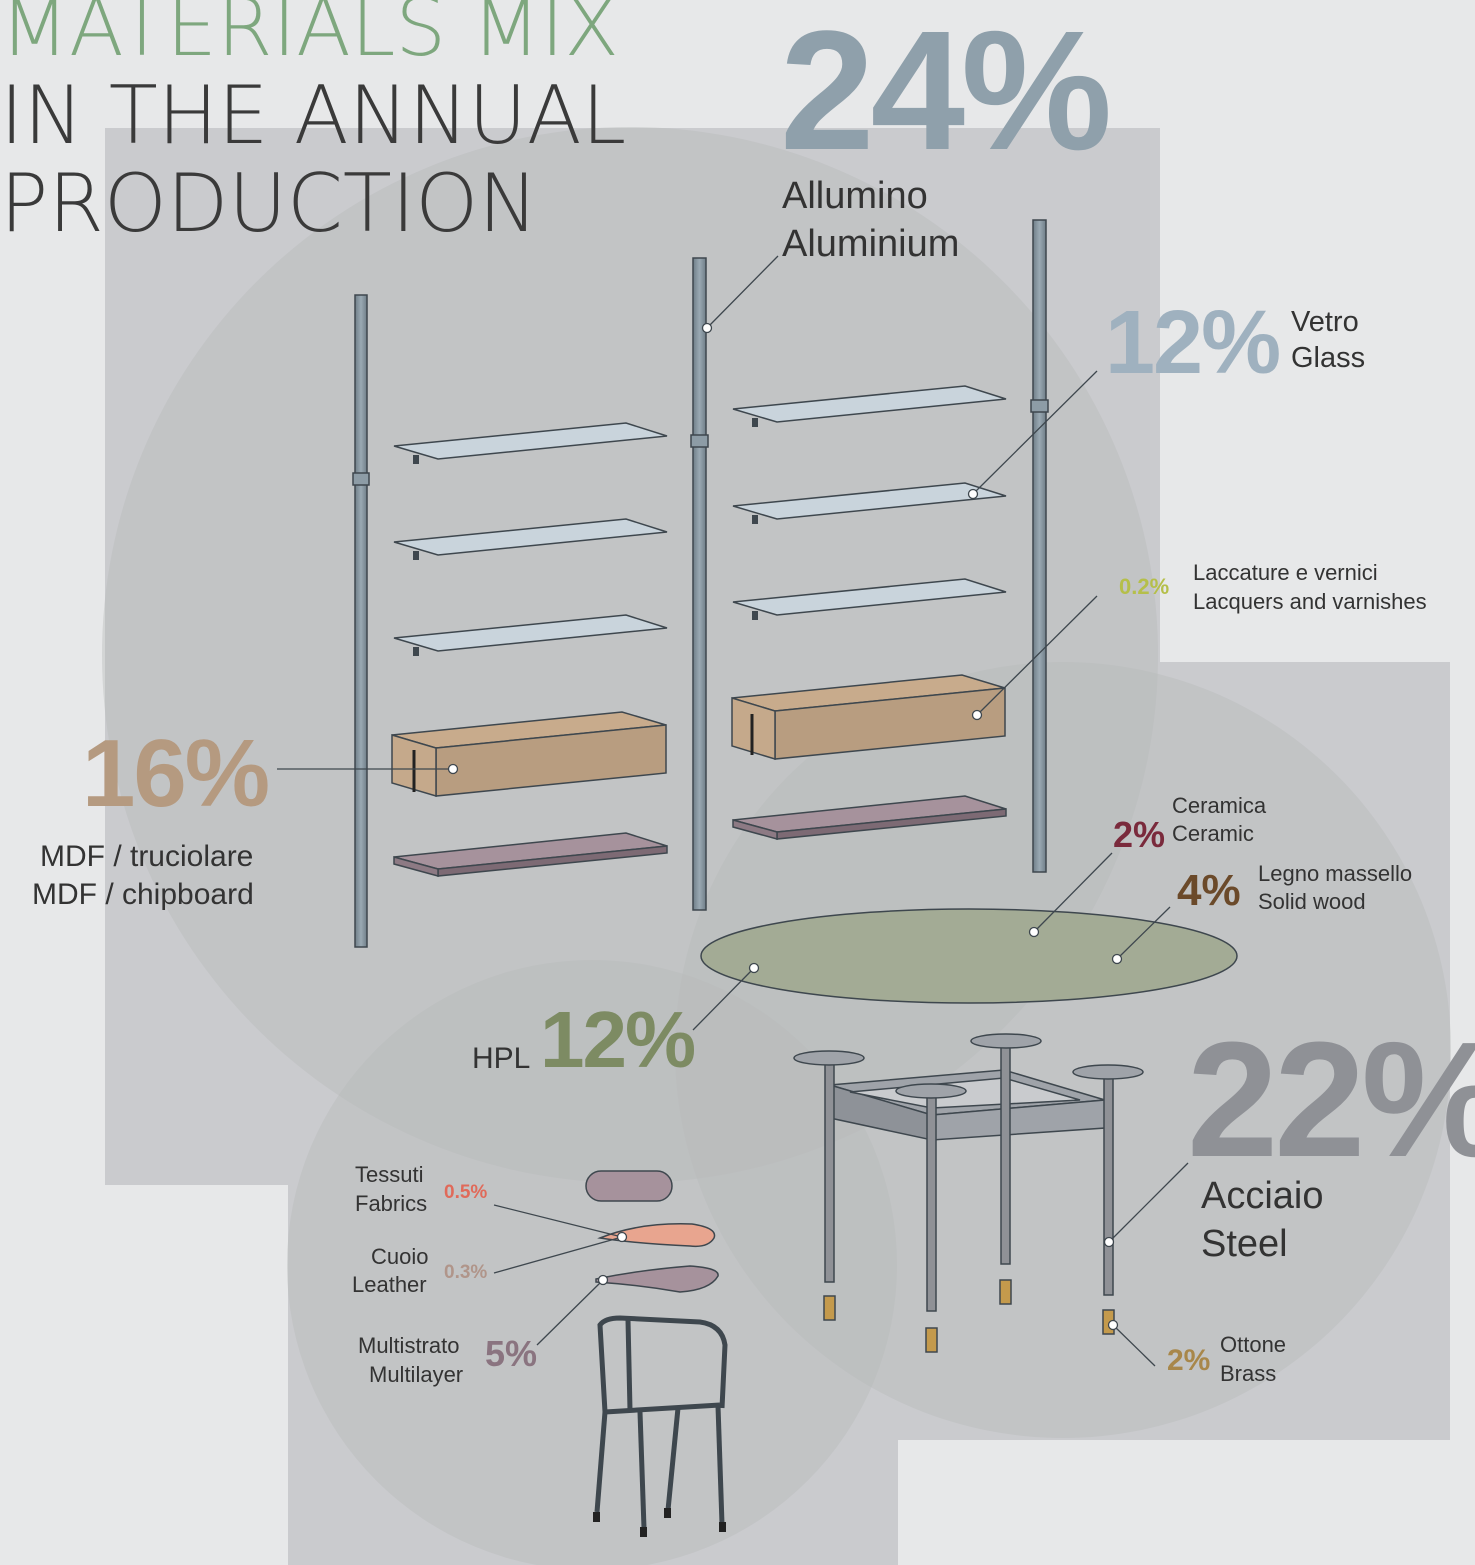 The image size is (1475, 1565). Describe the element at coordinates (1328, 358) in the screenshot. I see `glass-label-en: Glass` at that location.